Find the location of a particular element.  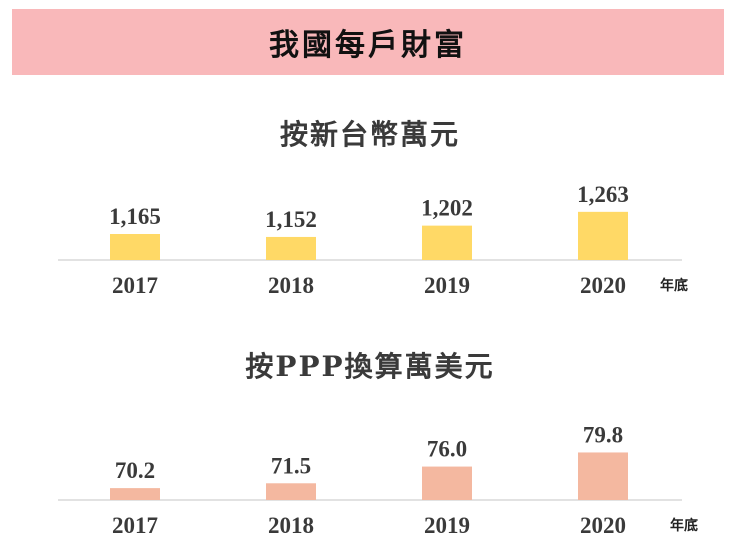

title-banner: 我國每戶財富 is located at coordinates (368, 42).